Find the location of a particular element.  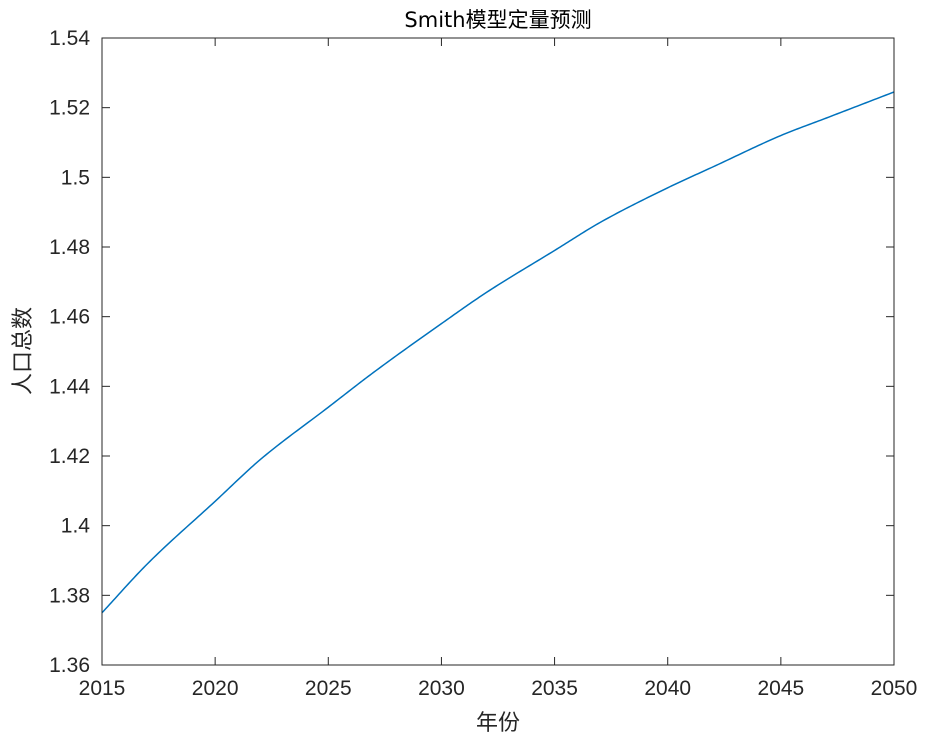

y-tick-label: 1.54 is located at coordinates (69, 38).